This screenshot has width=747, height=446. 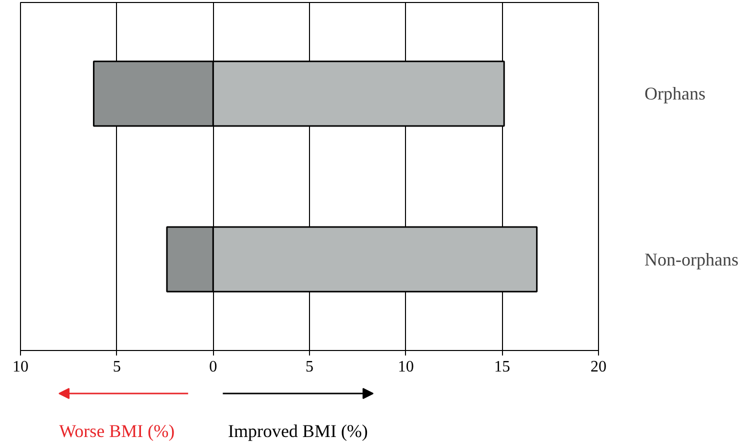 What do you see at coordinates (598, 367) in the screenshot?
I see `x-tick-label: 20` at bounding box center [598, 367].